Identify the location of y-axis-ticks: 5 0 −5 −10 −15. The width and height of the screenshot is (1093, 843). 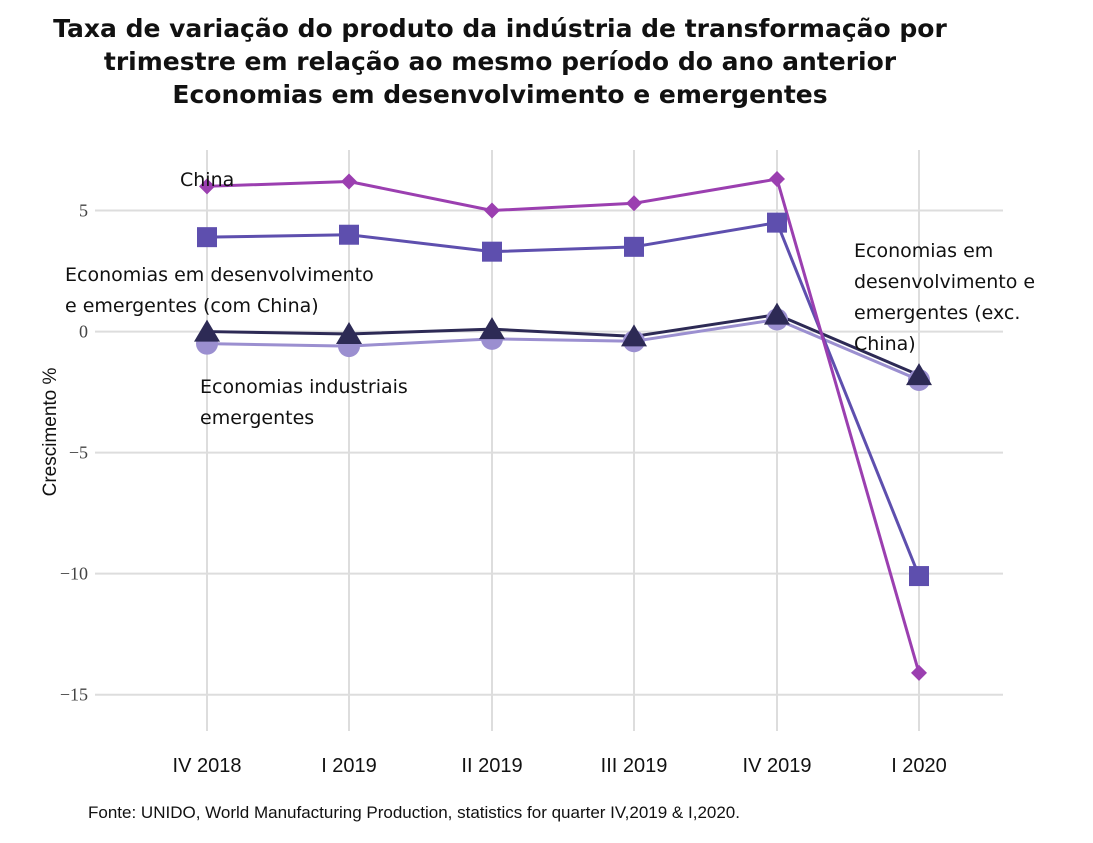
(74, 453).